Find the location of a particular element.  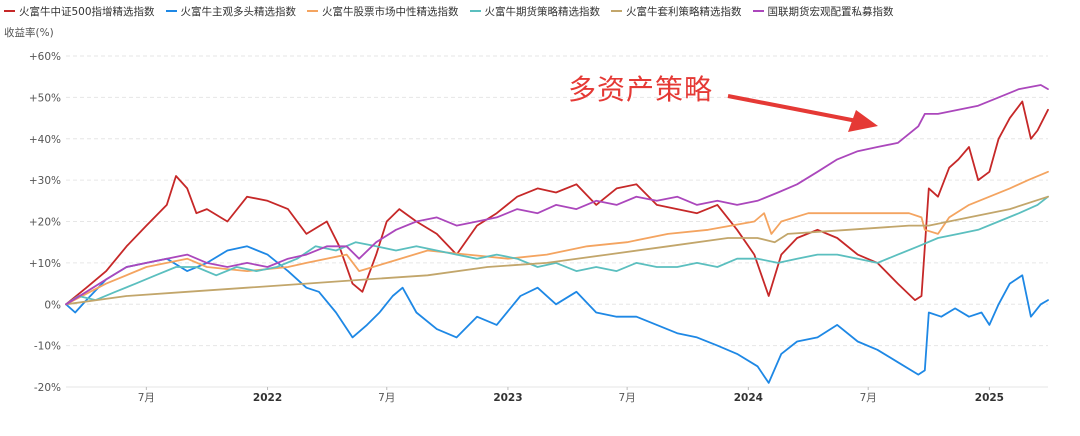

legend-label: 国联期货宏观配置私募指数 is located at coordinates (830, 11).